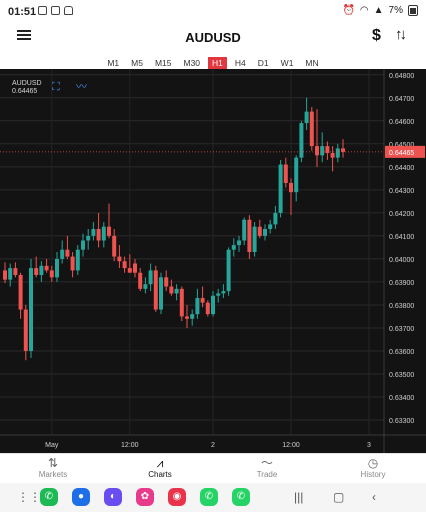  Describe the element at coordinates (312, 63) in the screenshot. I see `tab-mn: MN` at that location.